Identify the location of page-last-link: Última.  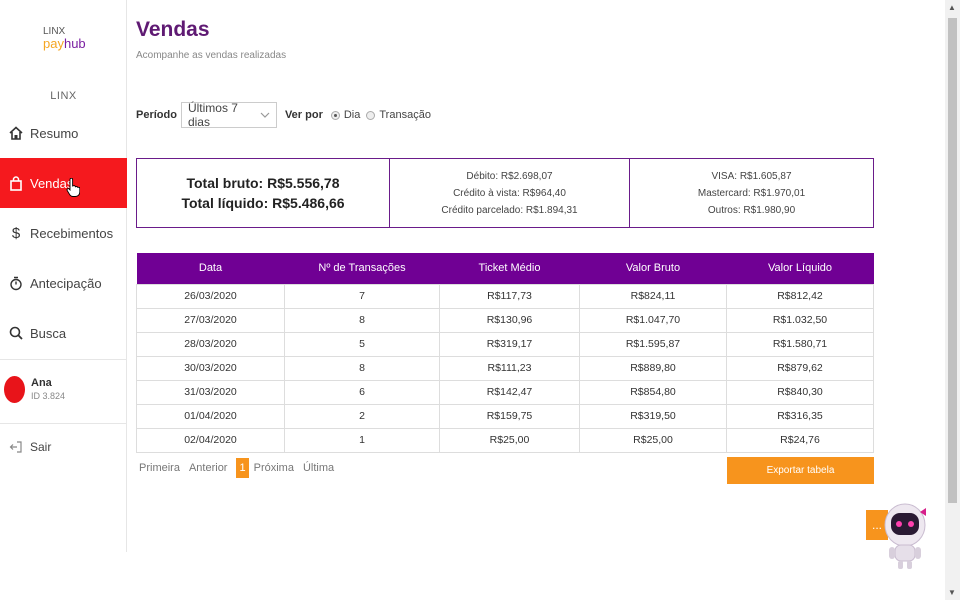
(318, 468).